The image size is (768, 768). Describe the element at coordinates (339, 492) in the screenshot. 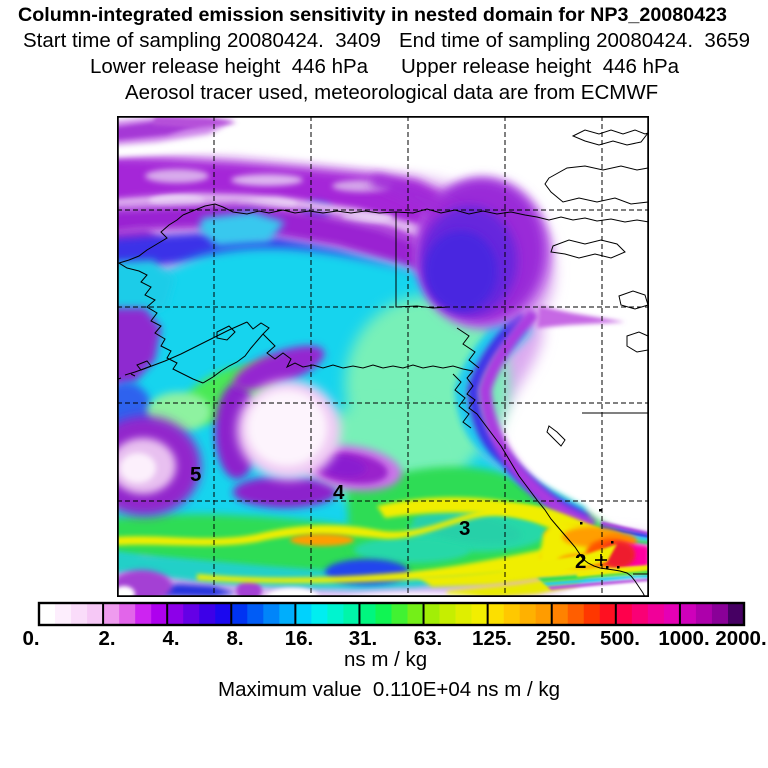

I see `svg-text: 4` at that location.